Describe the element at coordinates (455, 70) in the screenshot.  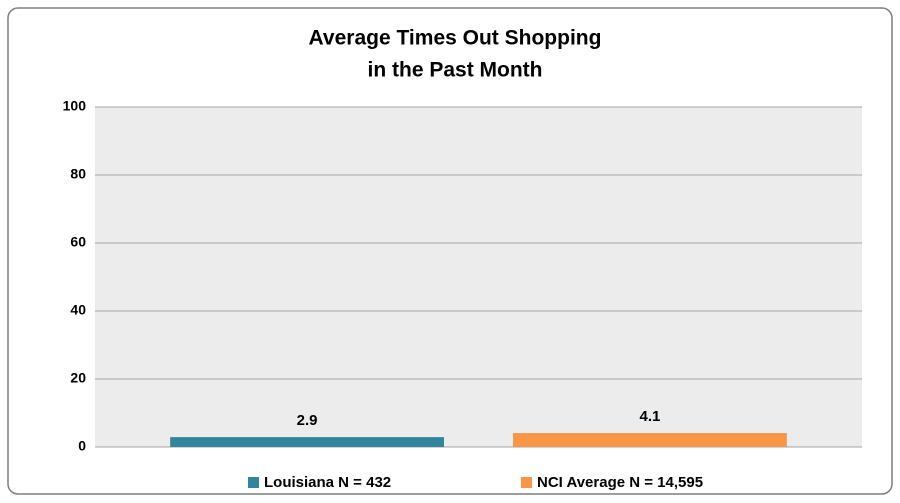
I see `chart-title: in the Past Month` at that location.